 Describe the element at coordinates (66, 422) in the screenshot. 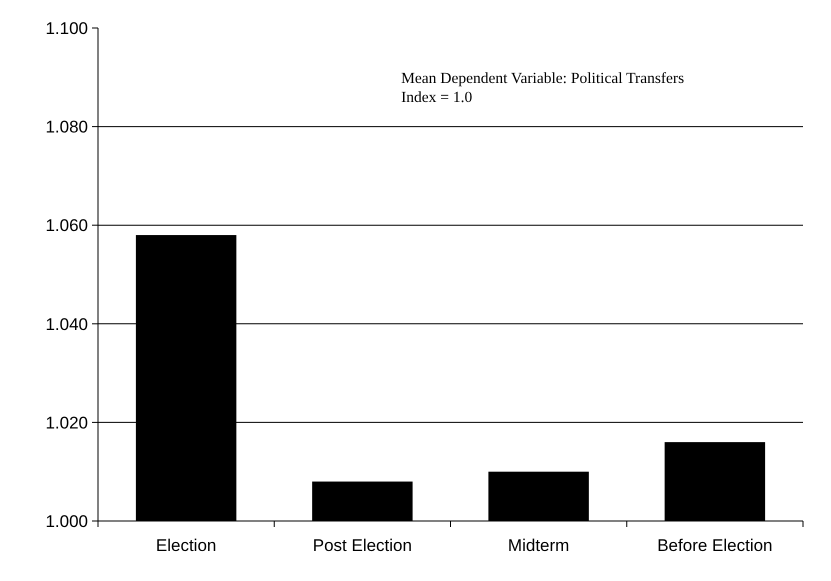

I see `y-tick-label: 1.020` at that location.